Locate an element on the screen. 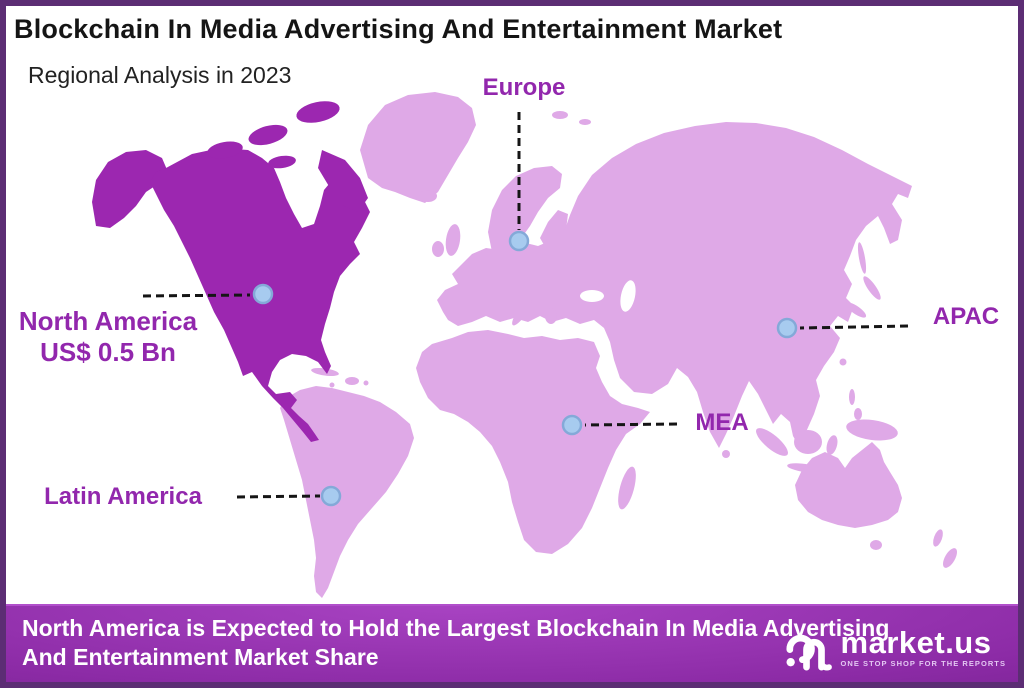  label-north-america-name: North America is located at coordinates (108, 321).